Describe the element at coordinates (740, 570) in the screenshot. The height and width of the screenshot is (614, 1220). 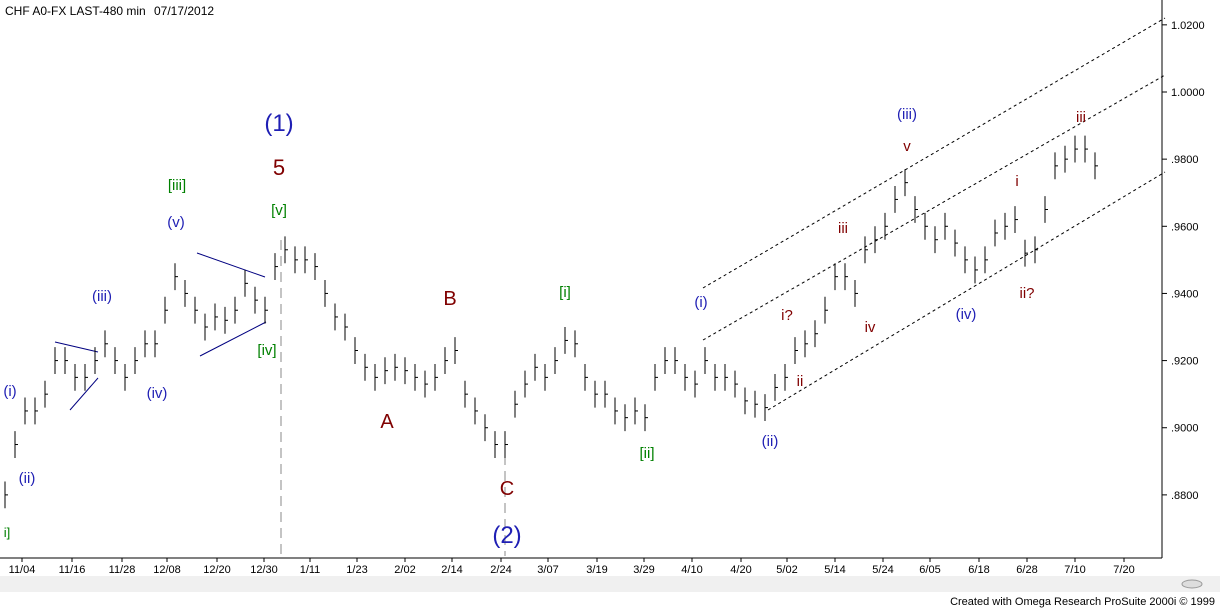
I see `x-tick-label: 4/20` at that location.